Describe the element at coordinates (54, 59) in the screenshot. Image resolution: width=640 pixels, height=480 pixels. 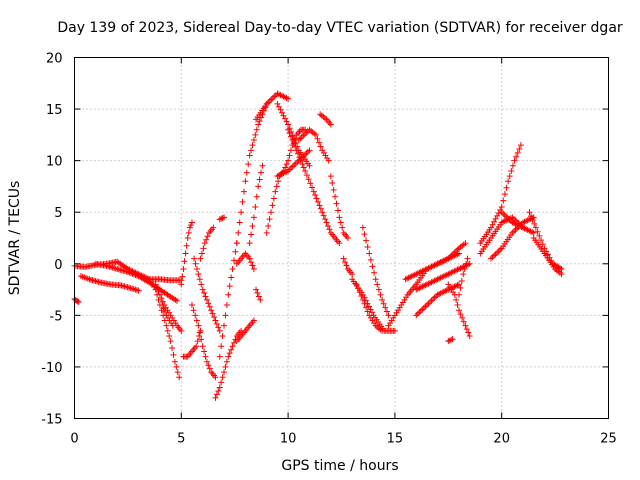
I see `y-tick-label: 20` at that location.